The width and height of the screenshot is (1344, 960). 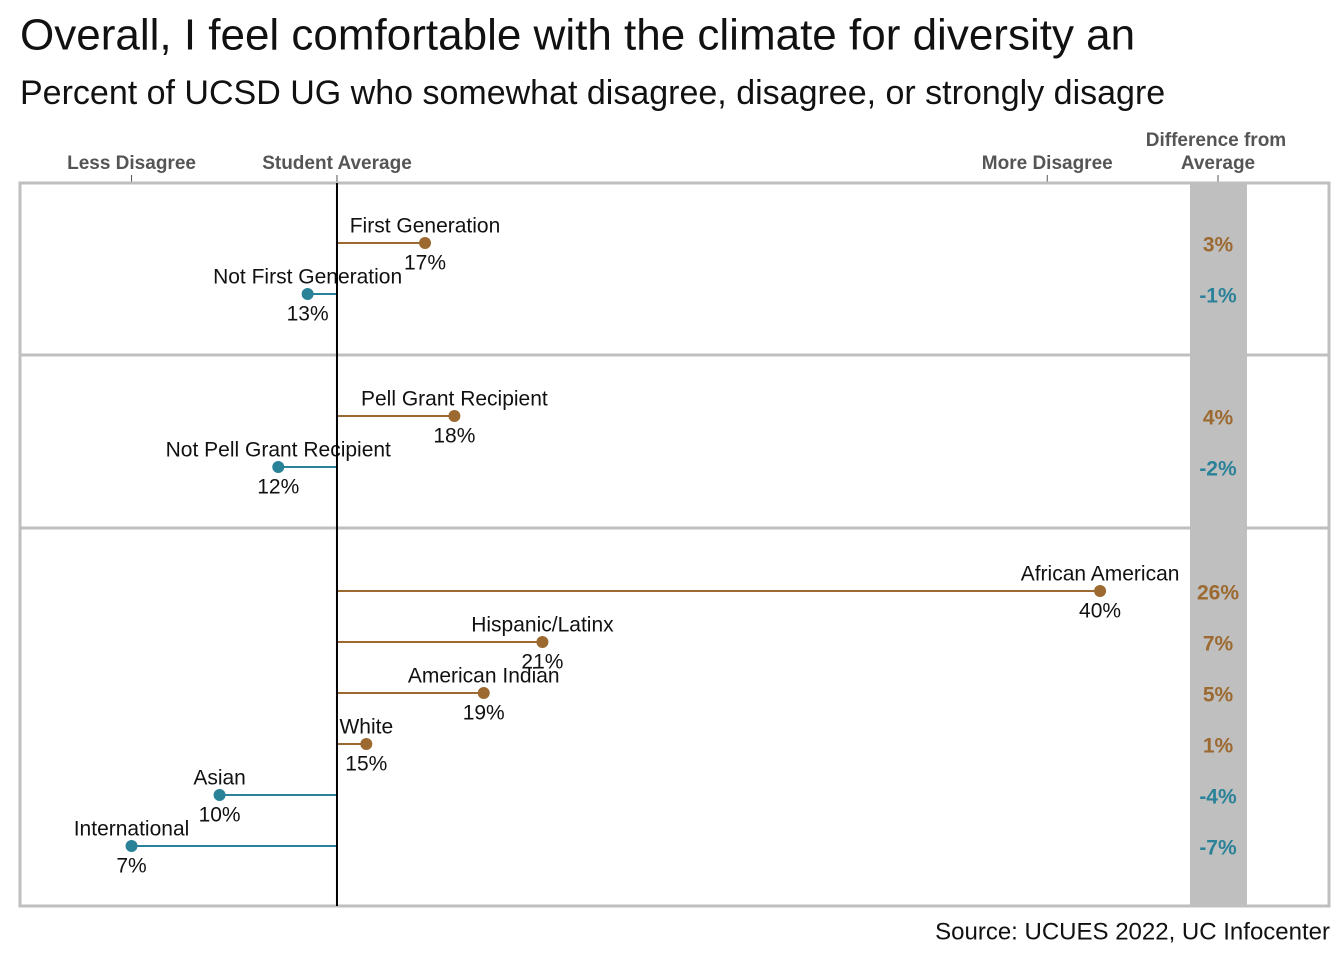 What do you see at coordinates (484, 713) in the screenshot?
I see `value-label: 19%` at bounding box center [484, 713].